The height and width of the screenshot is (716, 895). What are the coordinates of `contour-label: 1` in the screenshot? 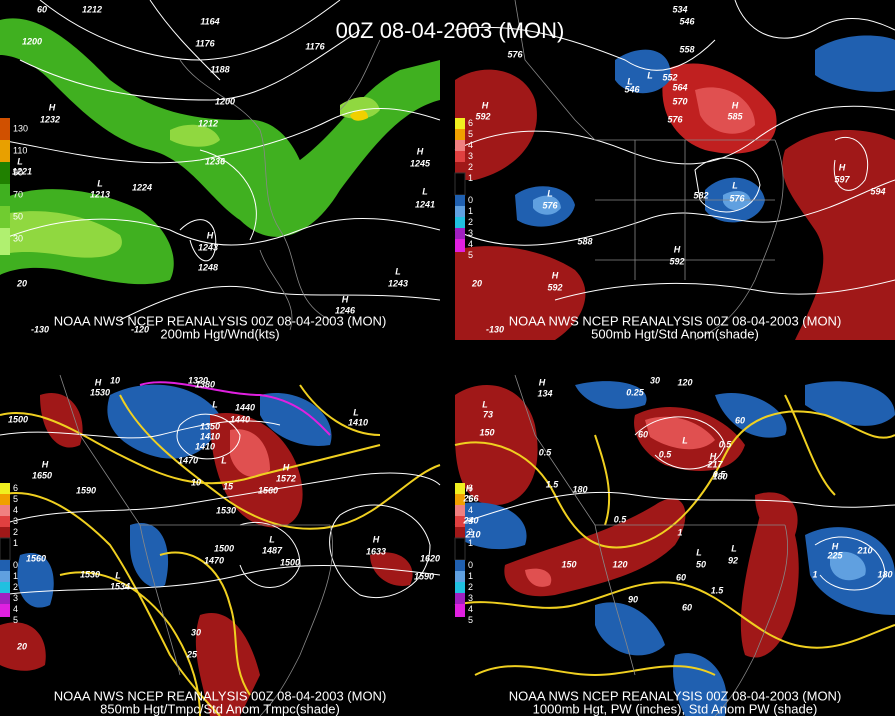 It's located at (814, 574).